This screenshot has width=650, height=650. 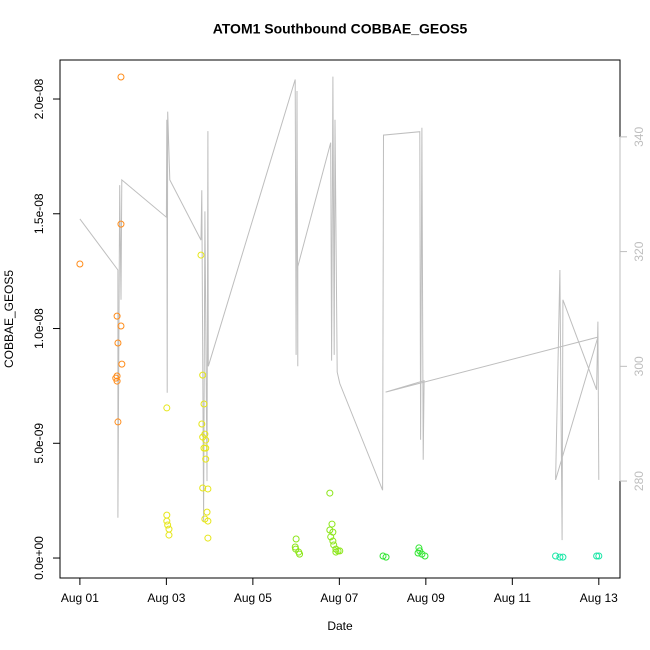 What do you see at coordinates (512, 598) in the screenshot?
I see `x-tick-label: Aug 11` at bounding box center [512, 598].